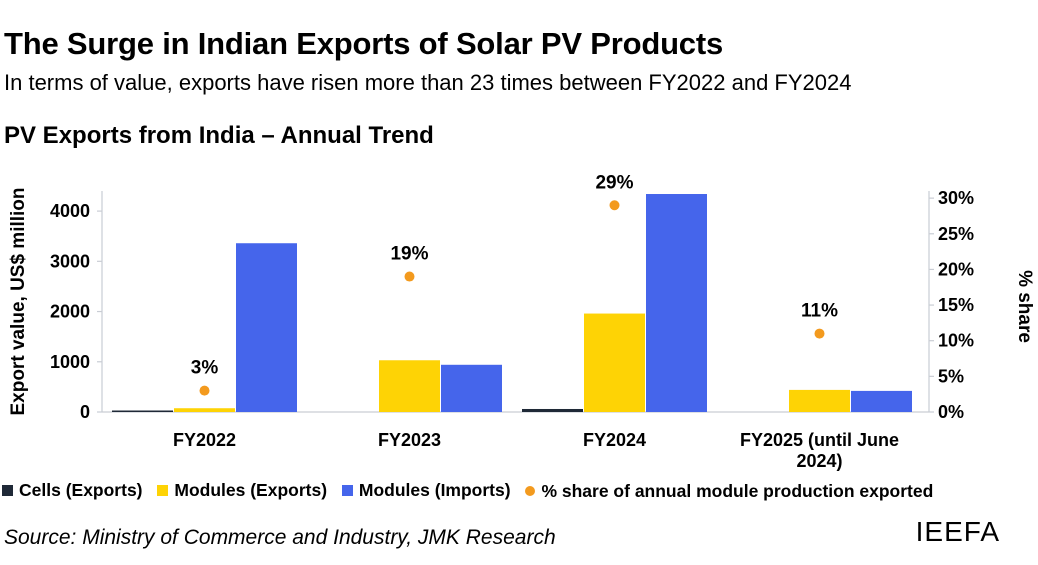 This screenshot has height=565, width=1038. Describe the element at coordinates (434, 490) in the screenshot. I see `legend-label-modules-imports: Modules (Imports)` at that location.